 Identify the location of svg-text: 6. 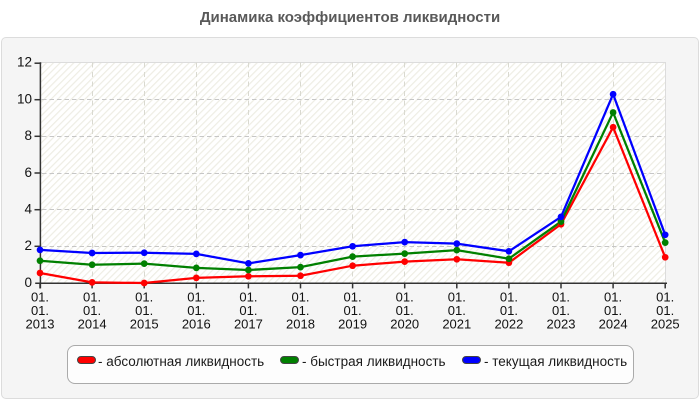
(28, 172).